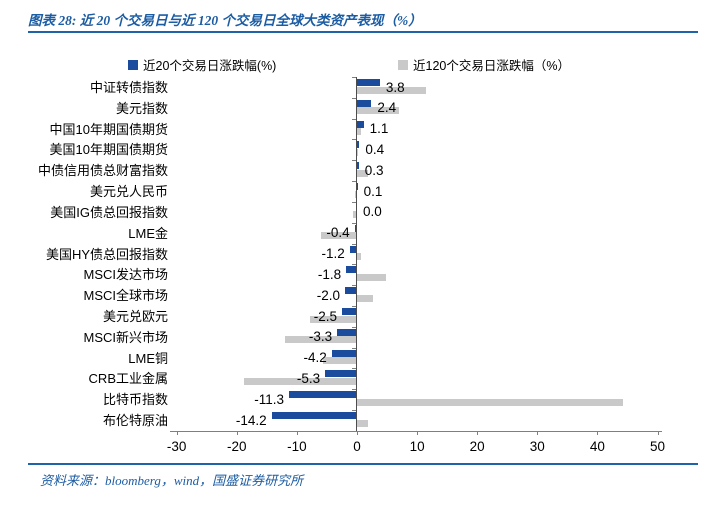 Image resolution: width=726 pixels, height=516 pixels. What do you see at coordinates (363, 64) in the screenshot?
I see `chart-legend: 近20个交易日涨跌幅(%) 近120个交易日涨跌幅（%）` at bounding box center [363, 64].